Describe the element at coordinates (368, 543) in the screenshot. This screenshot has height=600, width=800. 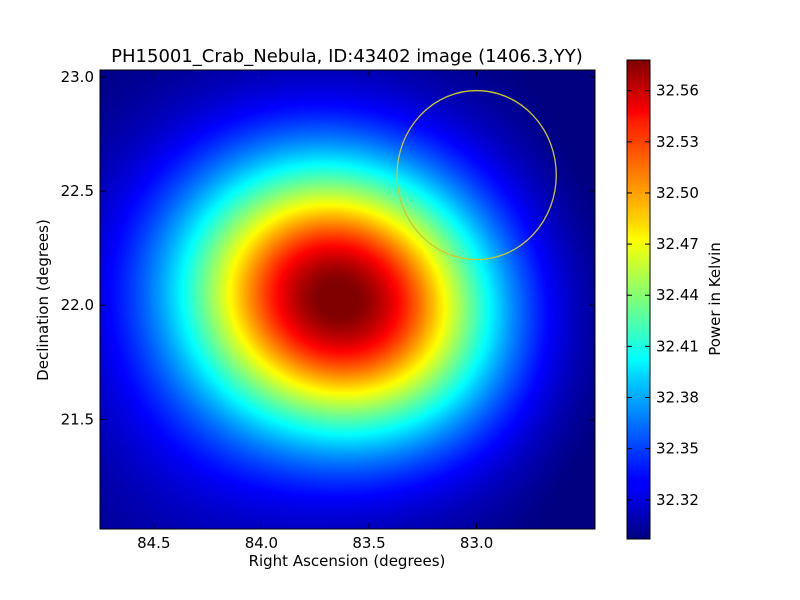
I see `x-tick-label: 83.5` at that location.